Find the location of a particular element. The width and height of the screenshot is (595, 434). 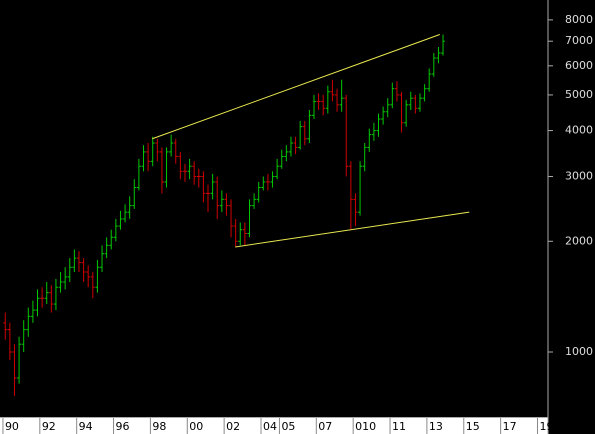

x-axis-strip is located at coordinates (274, 426).